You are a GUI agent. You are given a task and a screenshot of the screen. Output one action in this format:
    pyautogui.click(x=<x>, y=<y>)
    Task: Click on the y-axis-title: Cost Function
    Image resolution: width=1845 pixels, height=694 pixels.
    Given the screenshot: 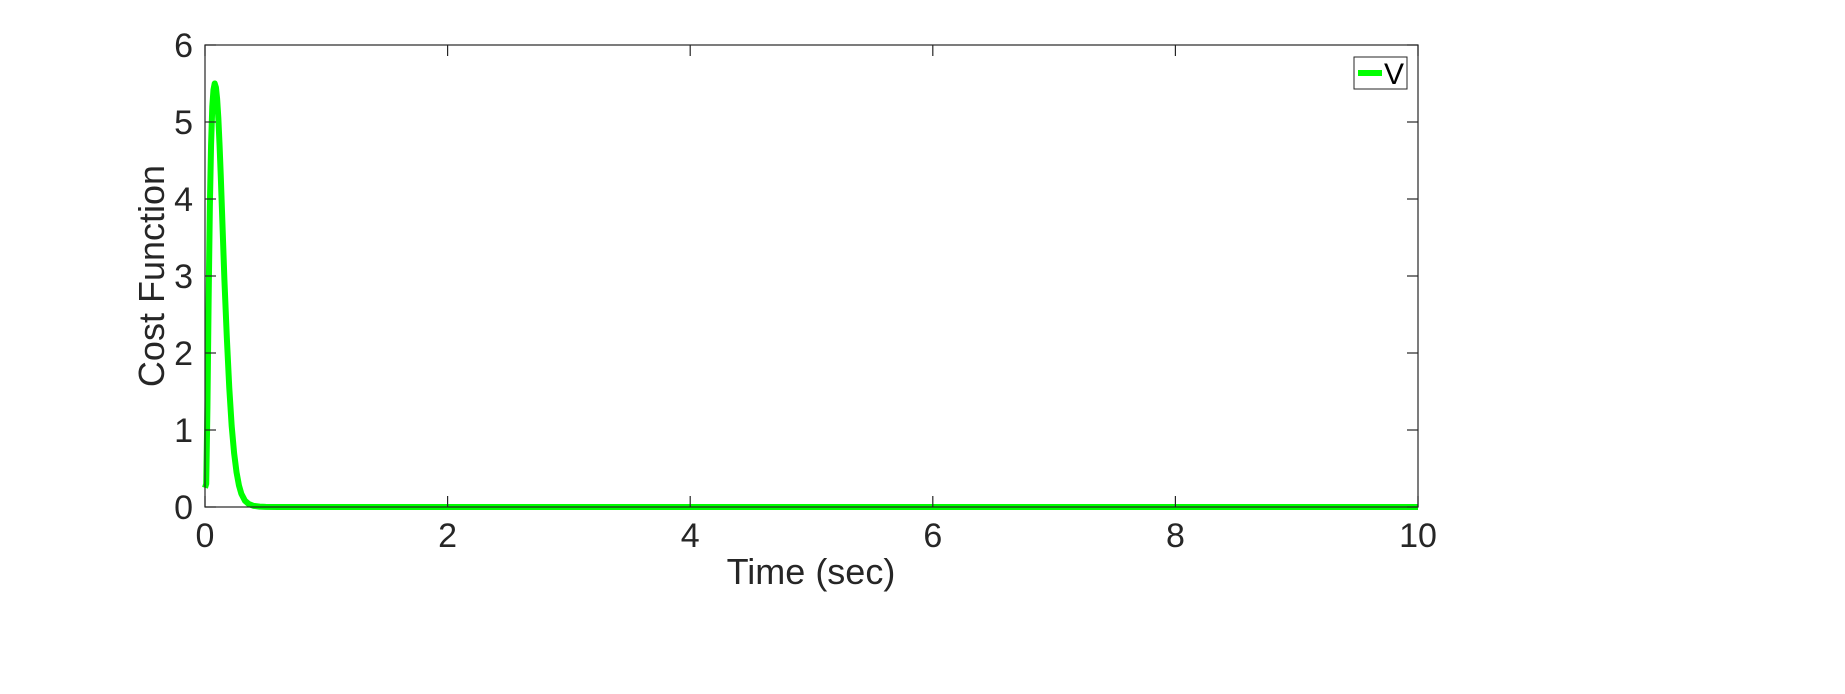 What is the action you would take?
    pyautogui.click(x=151, y=276)
    